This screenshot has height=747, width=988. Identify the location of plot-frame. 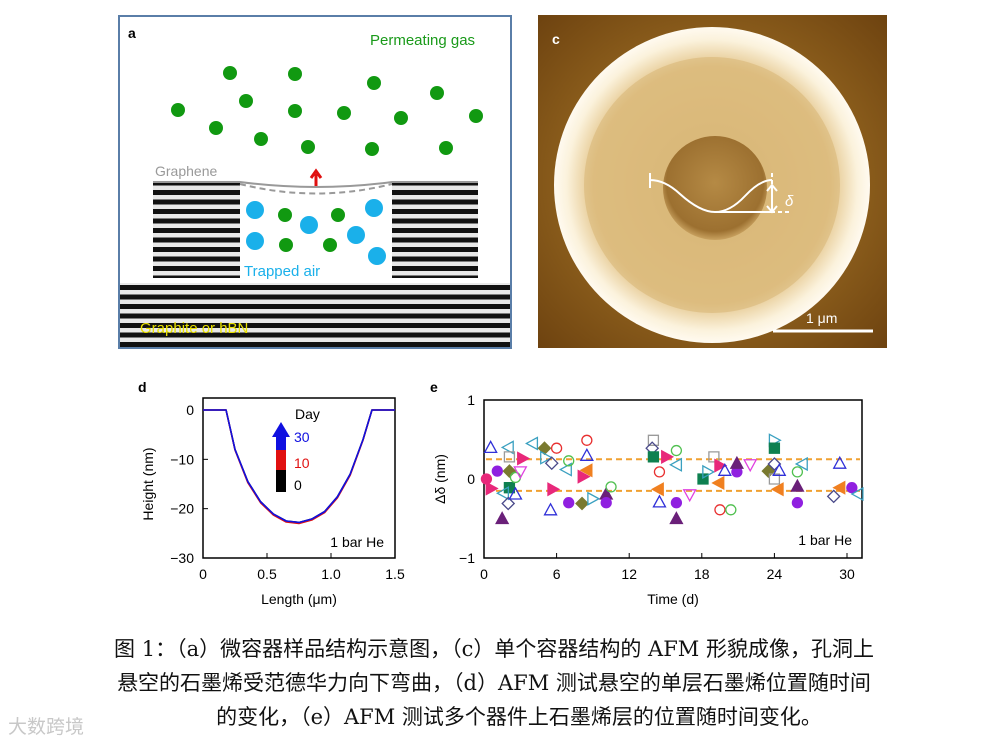
(299, 478).